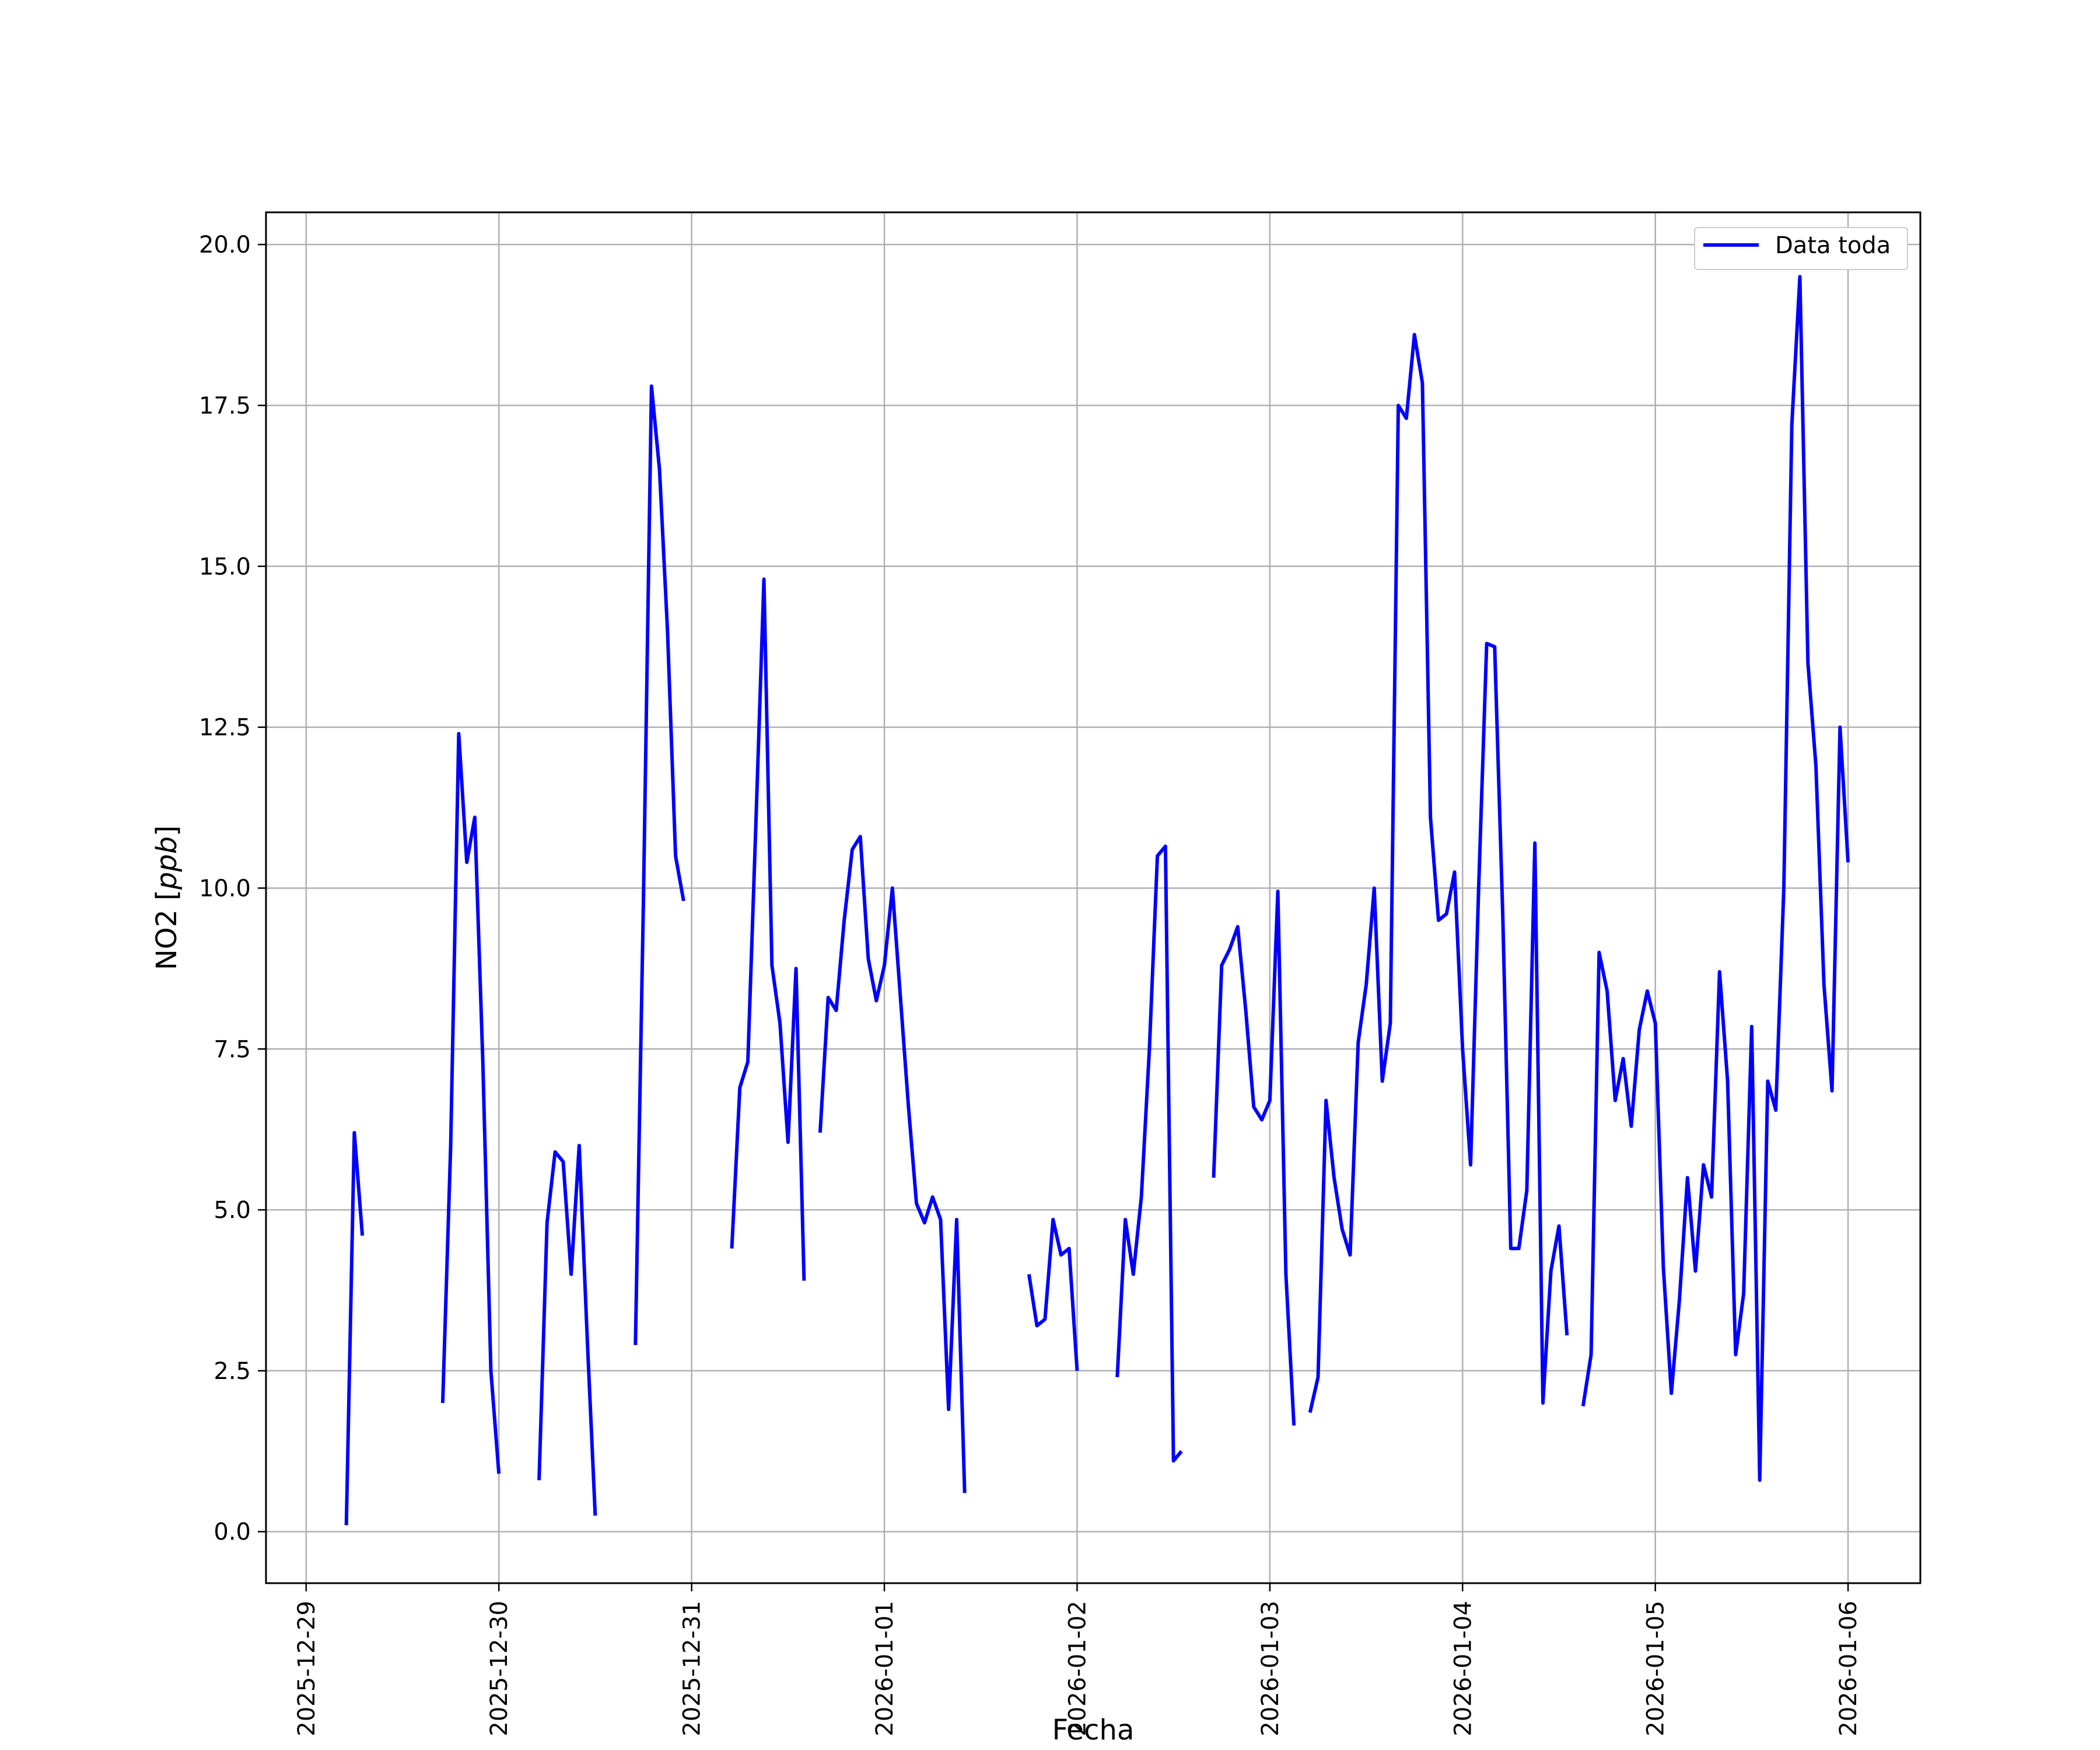 This screenshot has height=1750, width=2100. Describe the element at coordinates (232, 1532) in the screenshot. I see `y-tick-label: 0.0` at that location.